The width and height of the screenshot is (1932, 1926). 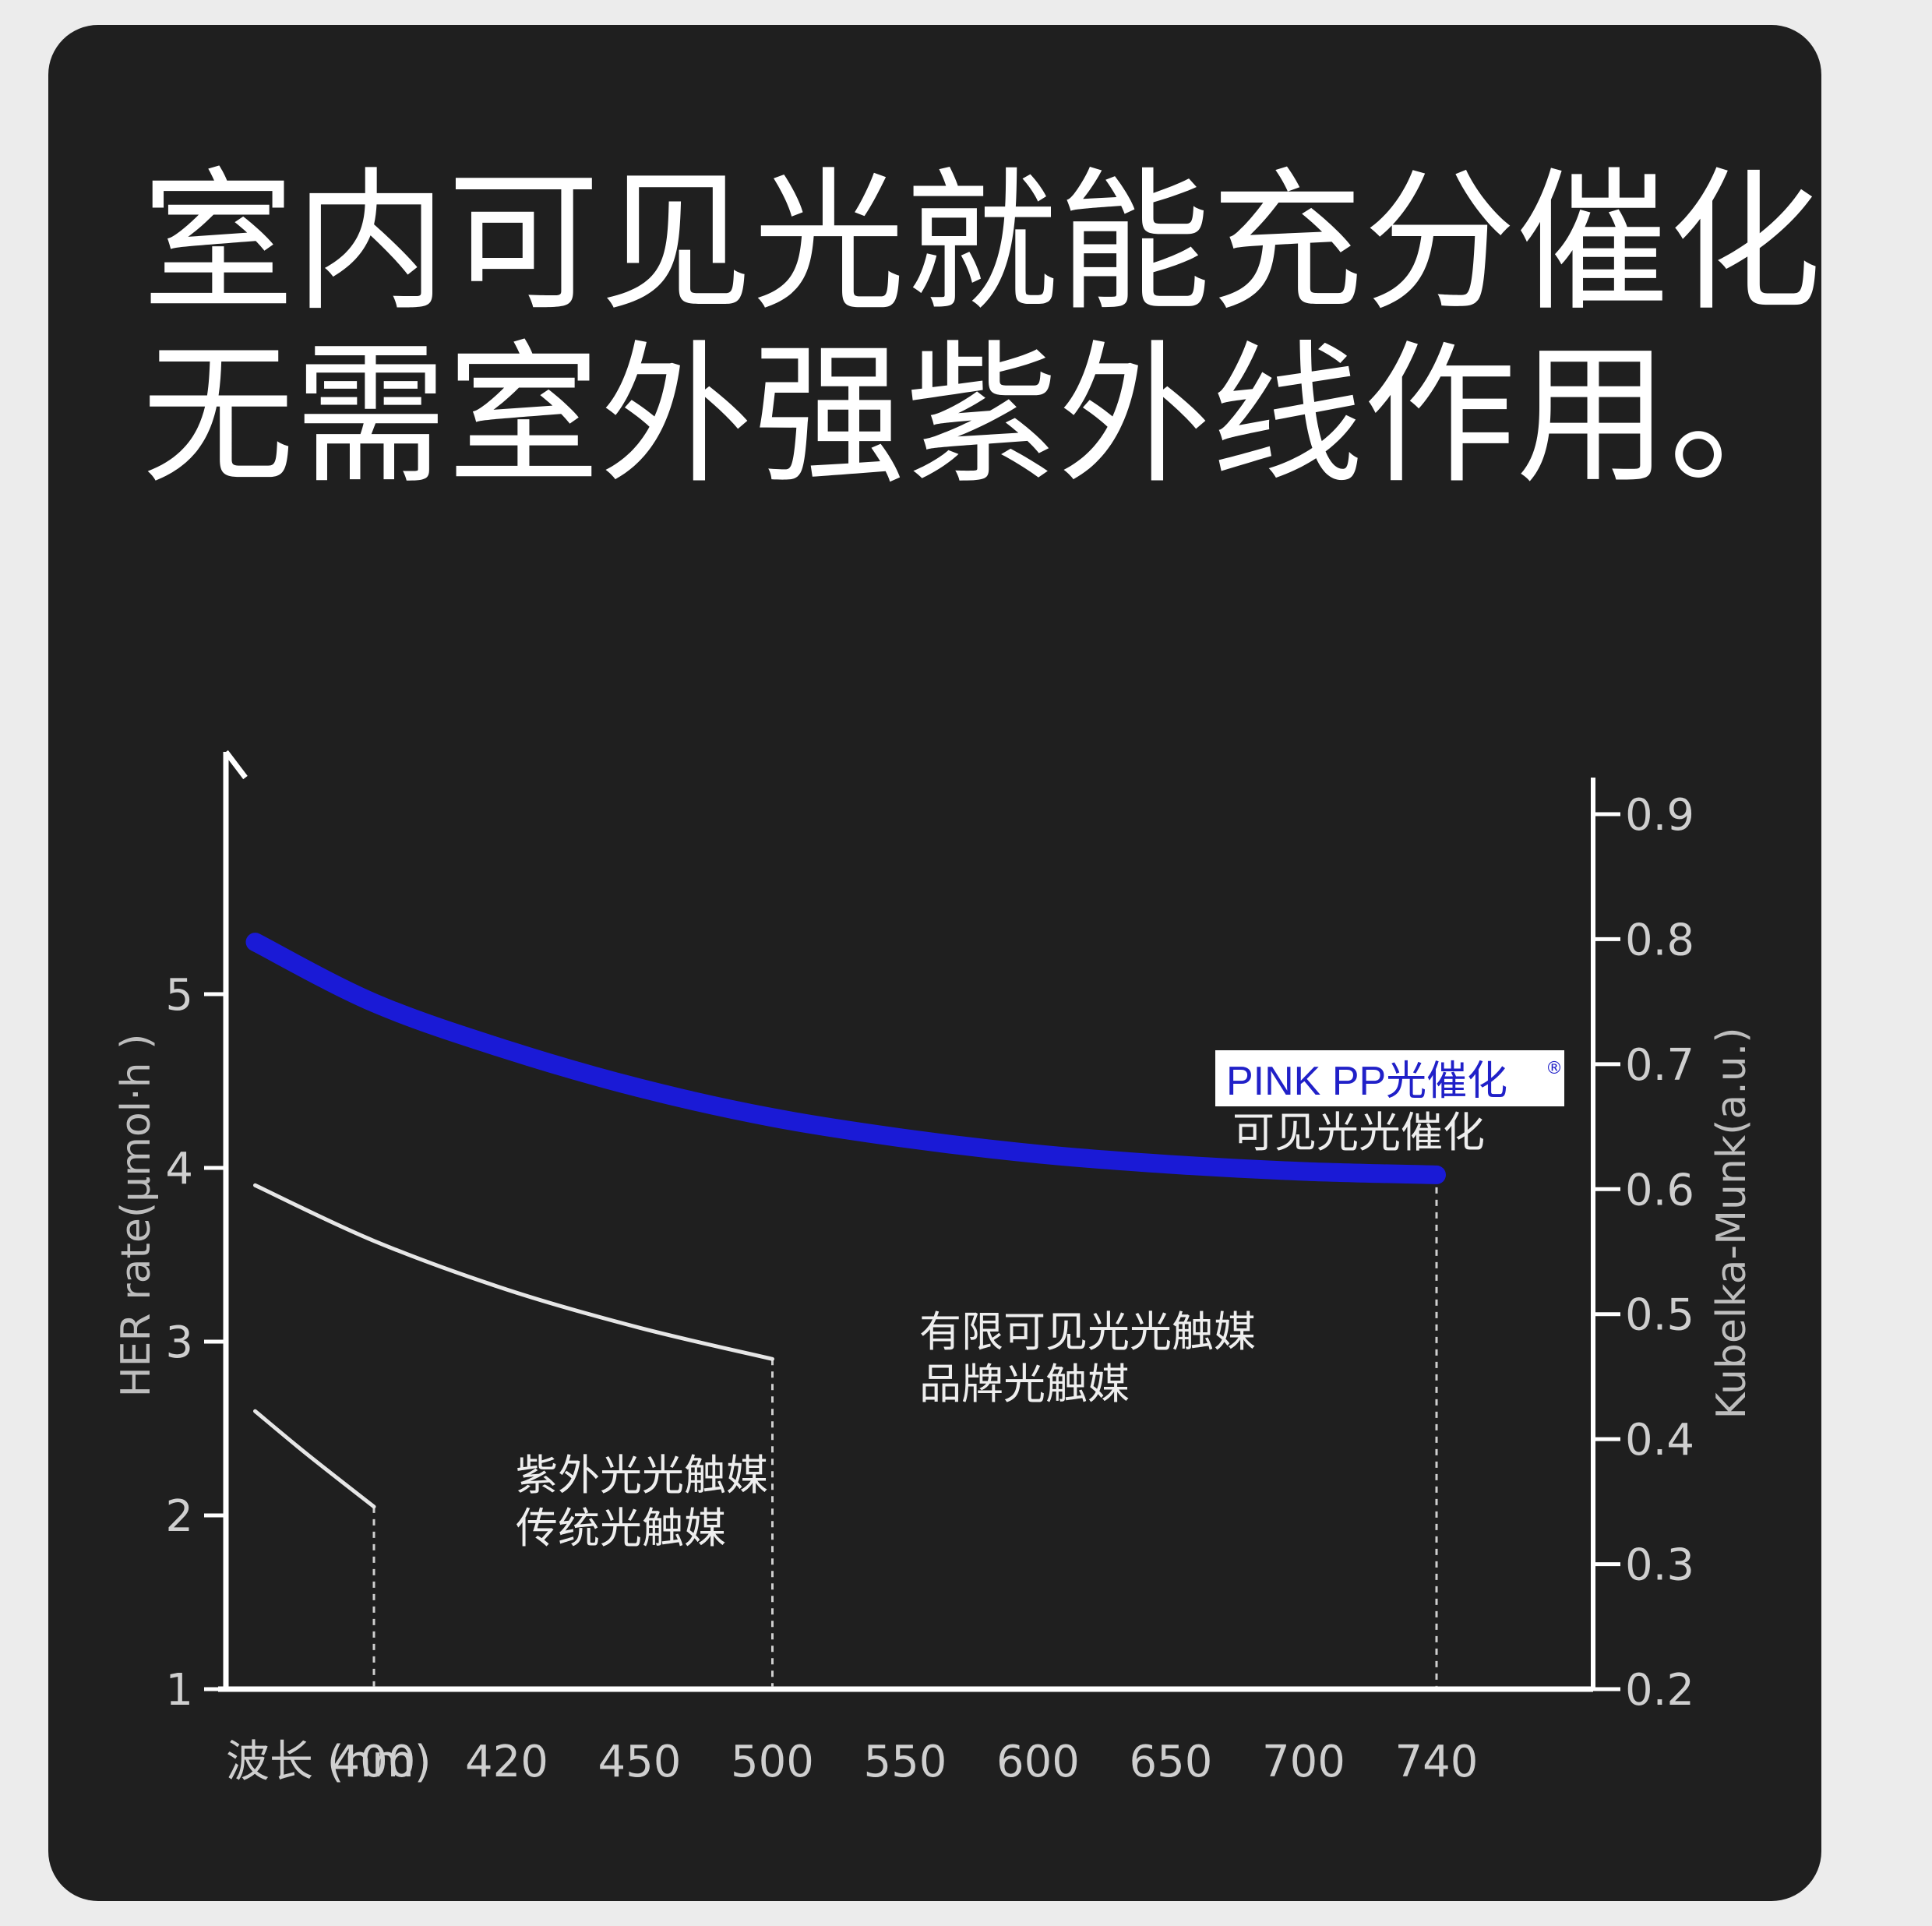 What do you see at coordinates (1644, 1253) in the screenshot?
I see `y-axis-right-ticks: 0.2 0.3 0.4 0.5 0.6 0.7 0.8 0.9` at bounding box center [1644, 1253].